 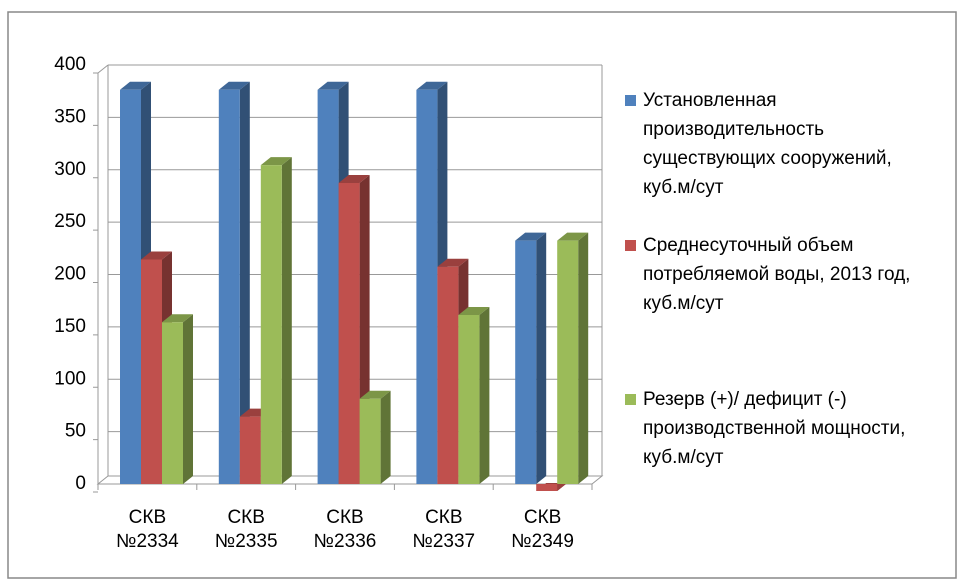 I want to click on x-tick-label: СКВ №2337, so click(x=444, y=529).